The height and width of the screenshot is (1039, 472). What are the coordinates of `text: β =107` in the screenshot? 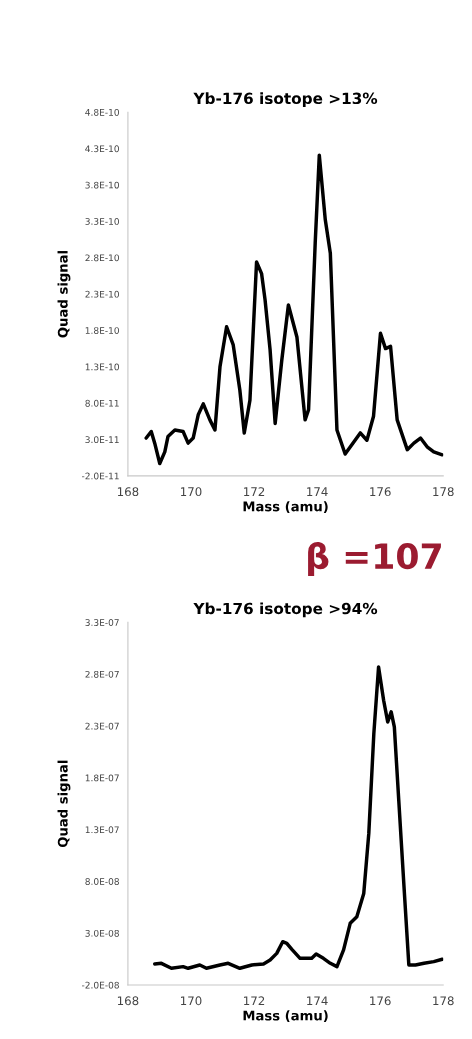 It's located at (374, 559).